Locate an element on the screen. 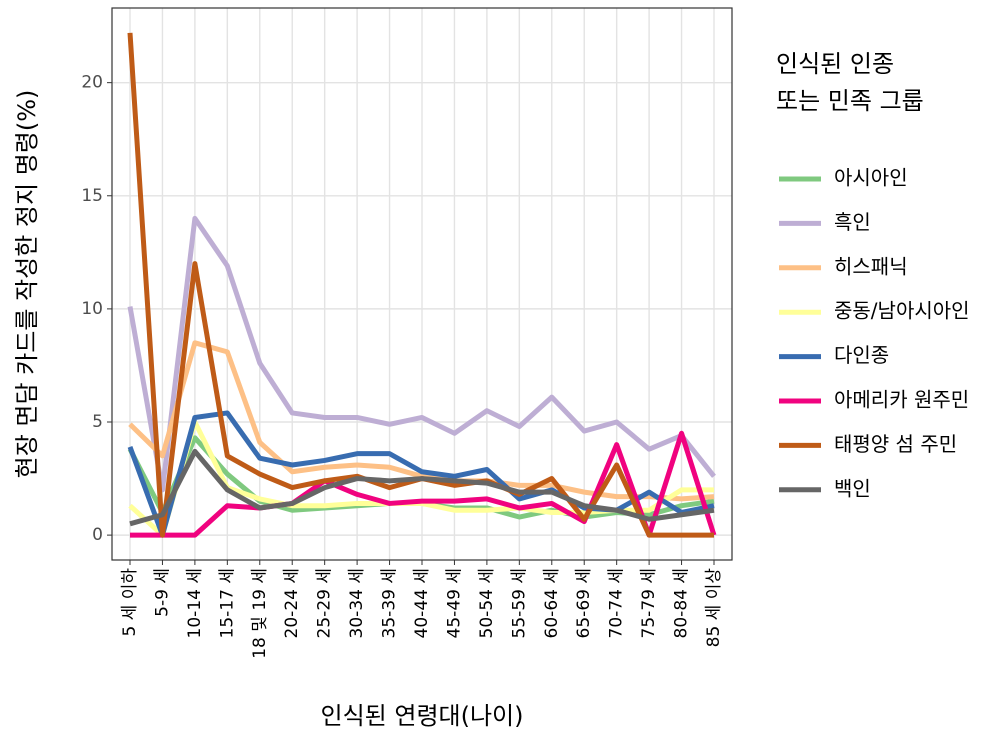 The image size is (1008, 734). legend-label: 백인 is located at coordinates (852, 488).